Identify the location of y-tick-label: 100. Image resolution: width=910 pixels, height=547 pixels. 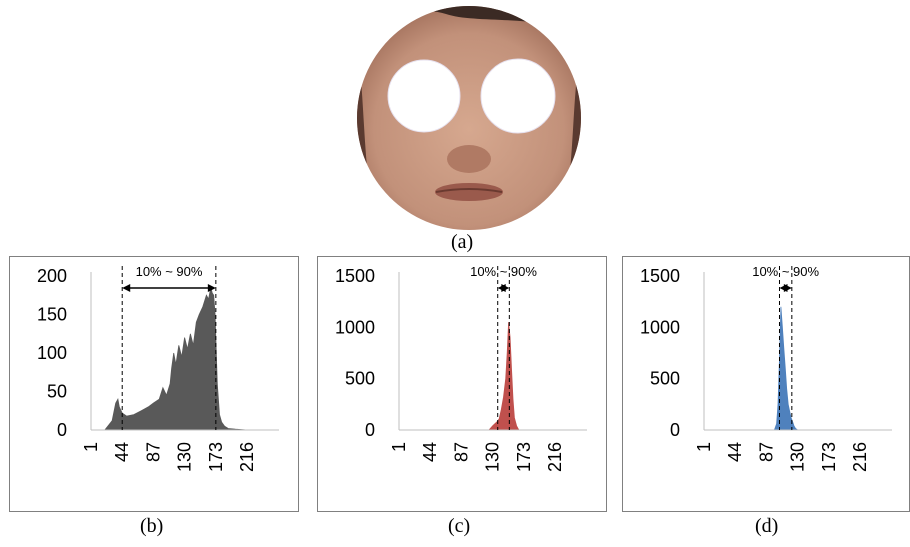
(52, 353).